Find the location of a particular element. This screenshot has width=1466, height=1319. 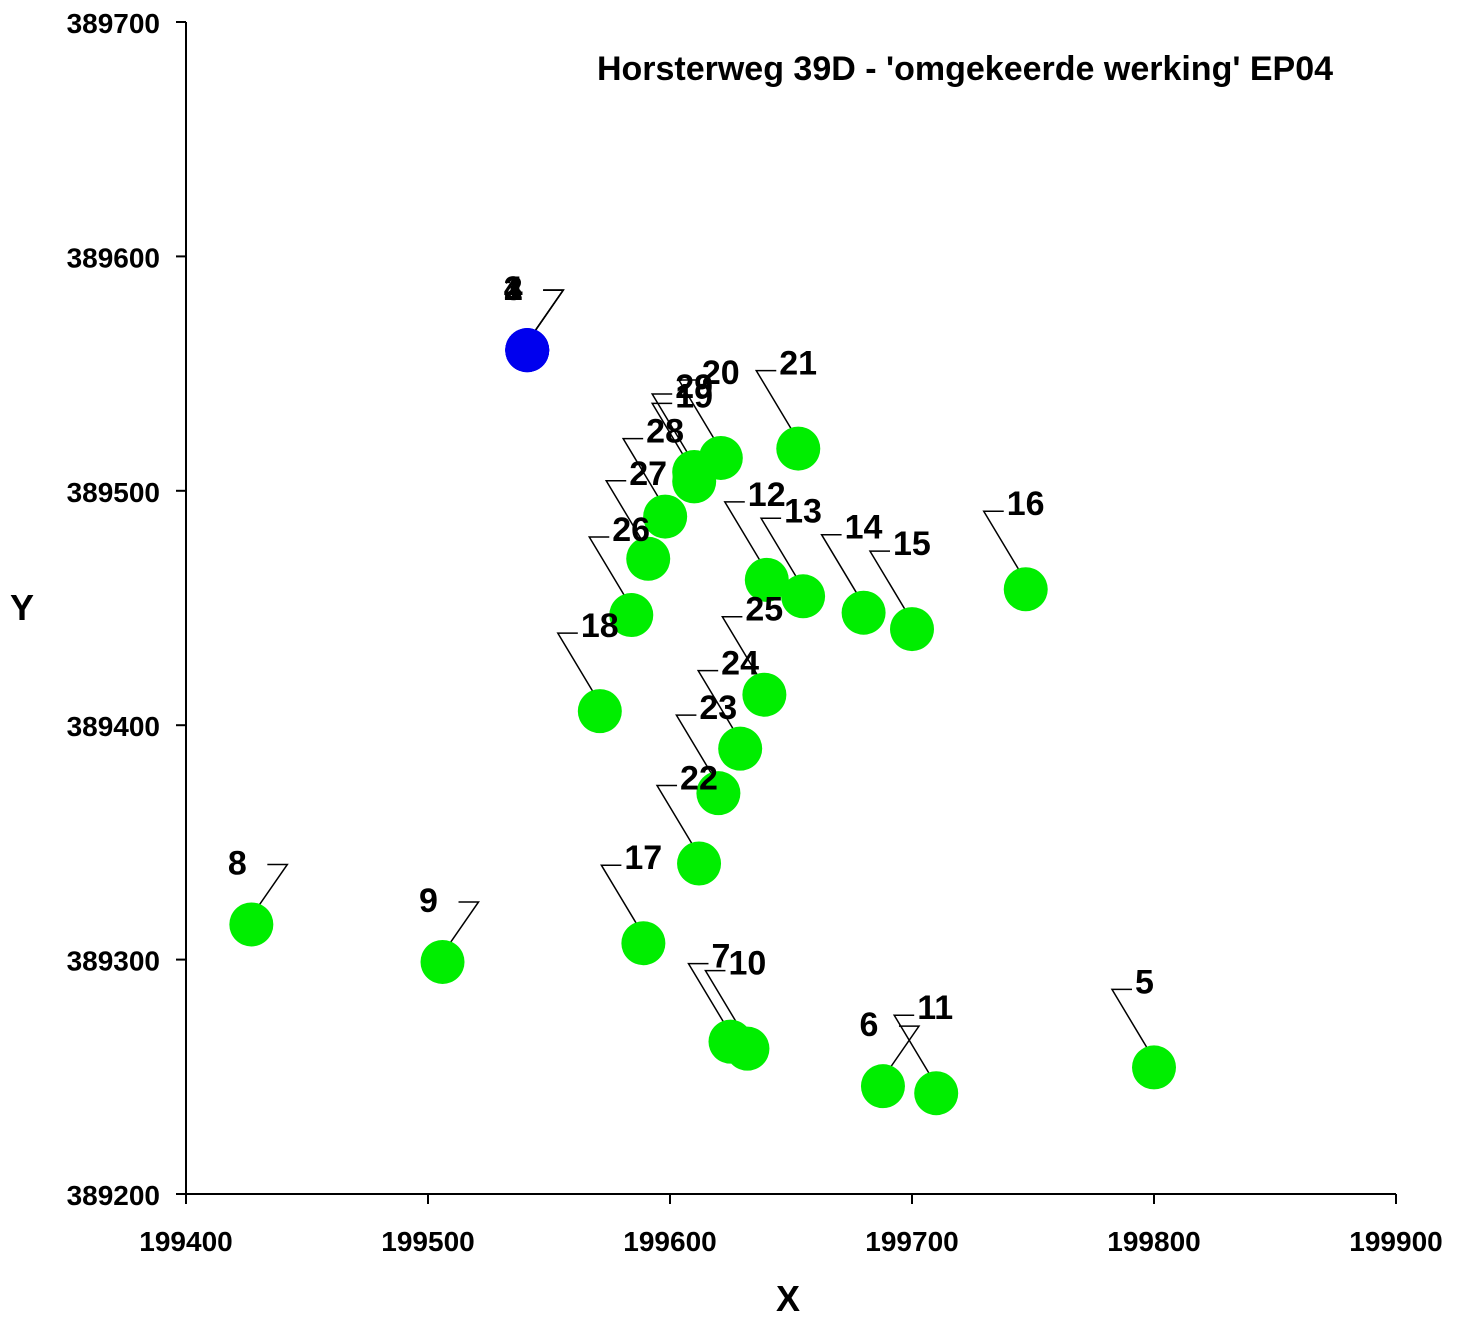

x-tick-label: 199500 is located at coordinates (427, 1241).